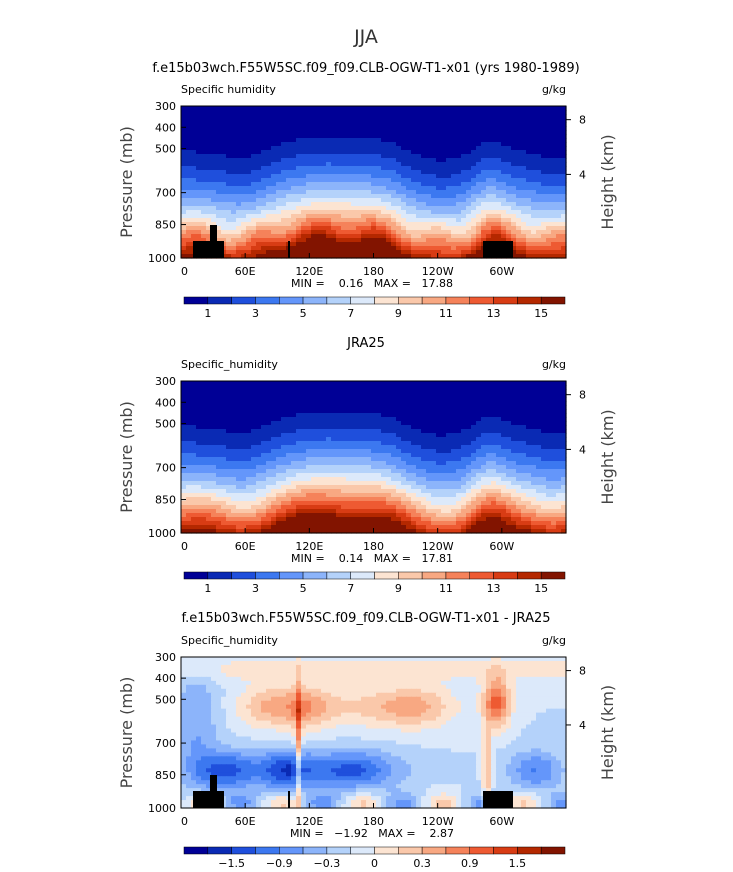  What do you see at coordinates (374, 182) in the screenshot?
I see `contour-field` at bounding box center [374, 182].